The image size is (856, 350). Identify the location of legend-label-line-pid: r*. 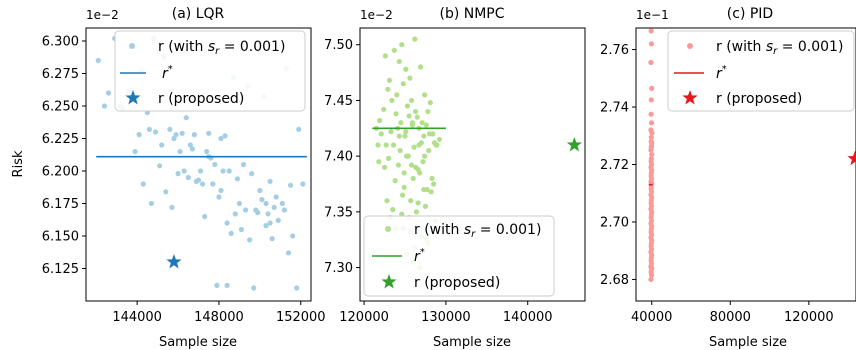
(721, 73).